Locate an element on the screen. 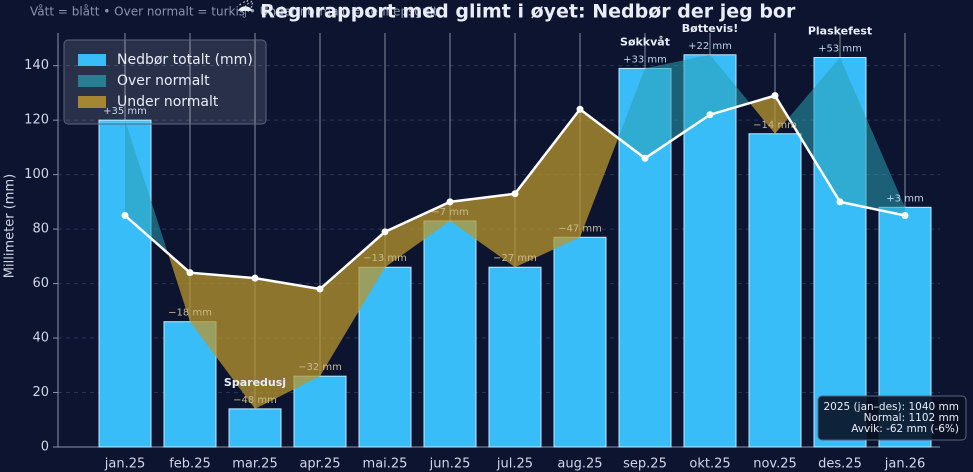 Image resolution: width=973 pixels, height=472 pixels. y-tick-label: 80 is located at coordinates (40, 229).